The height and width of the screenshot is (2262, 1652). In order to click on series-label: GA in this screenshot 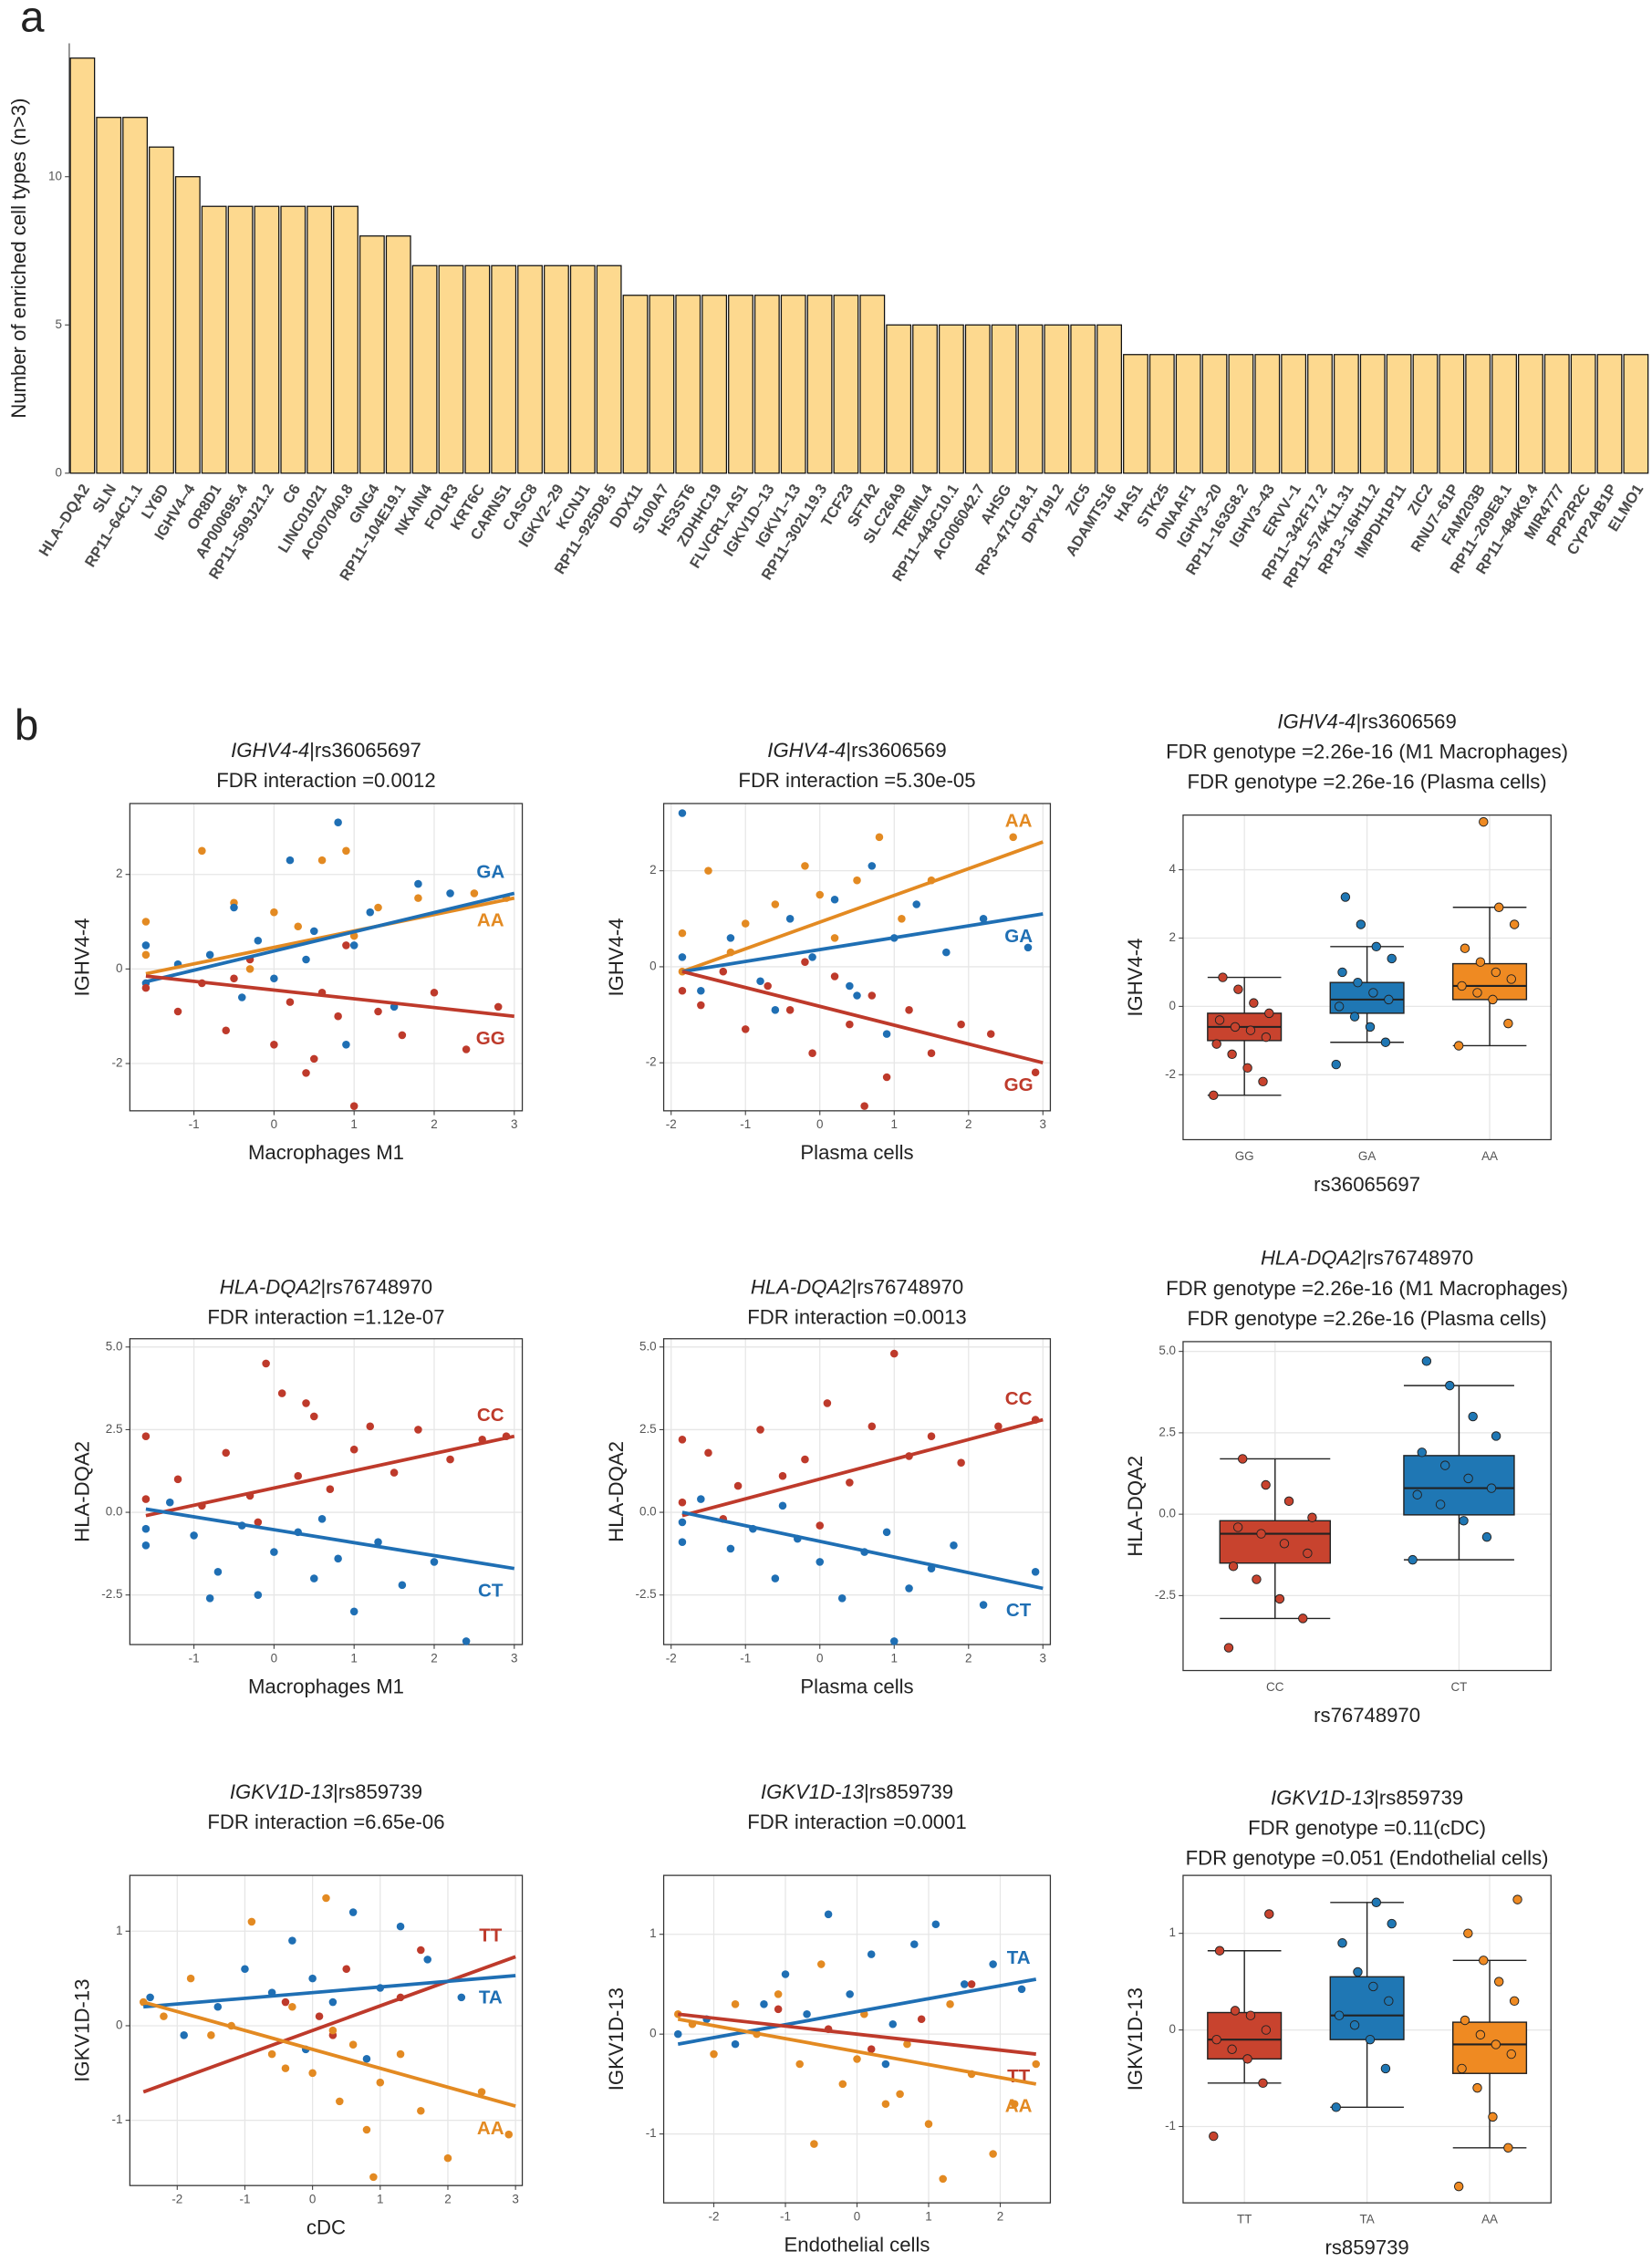, I will do `click(1019, 936)`.